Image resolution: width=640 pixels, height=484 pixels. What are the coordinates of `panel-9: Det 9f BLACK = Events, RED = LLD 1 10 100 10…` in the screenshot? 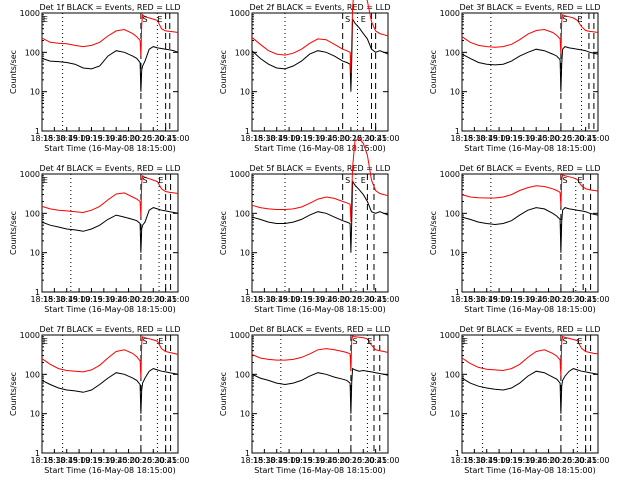 It's located at (519, 400).